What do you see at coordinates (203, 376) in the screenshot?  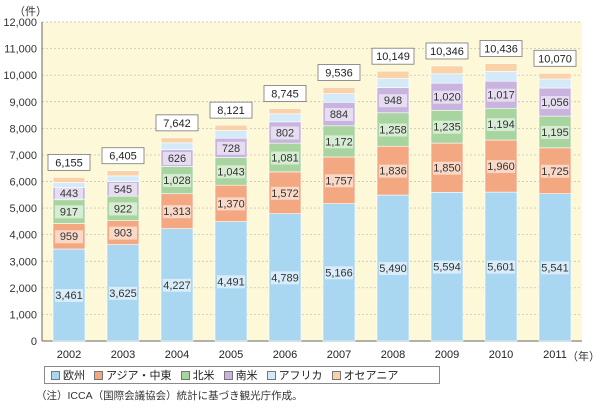 I see `legend-label: 北米` at bounding box center [203, 376].